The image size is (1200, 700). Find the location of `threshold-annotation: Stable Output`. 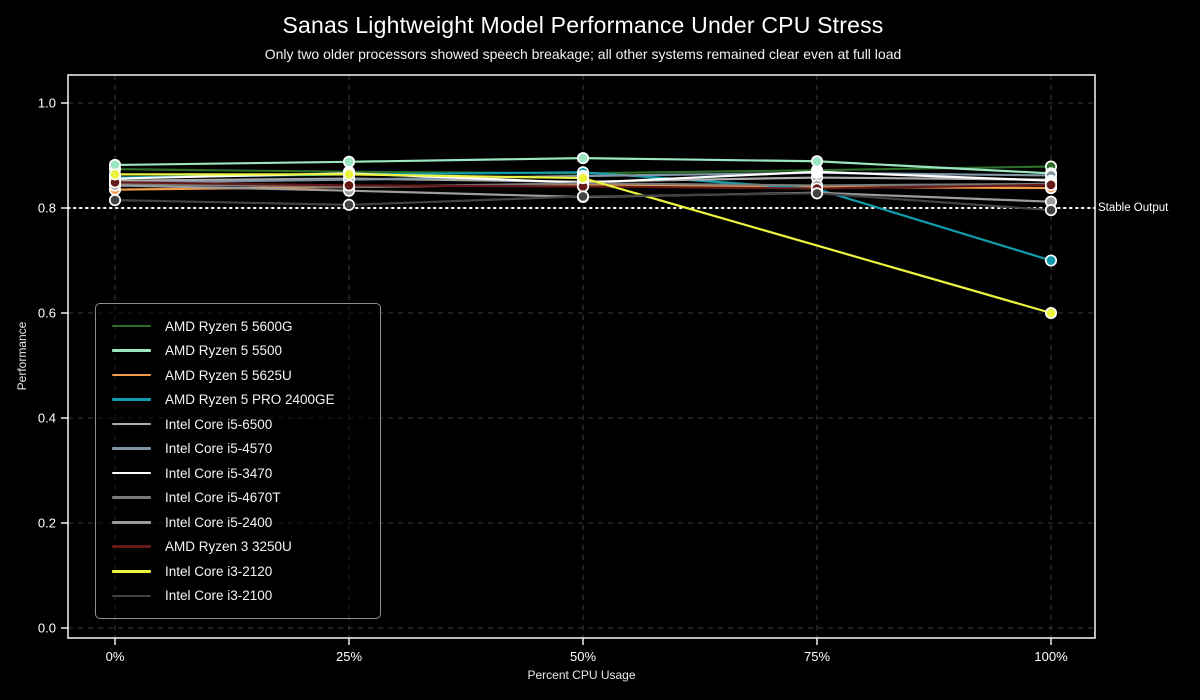

threshold-annotation: Stable Output is located at coordinates (1133, 208).